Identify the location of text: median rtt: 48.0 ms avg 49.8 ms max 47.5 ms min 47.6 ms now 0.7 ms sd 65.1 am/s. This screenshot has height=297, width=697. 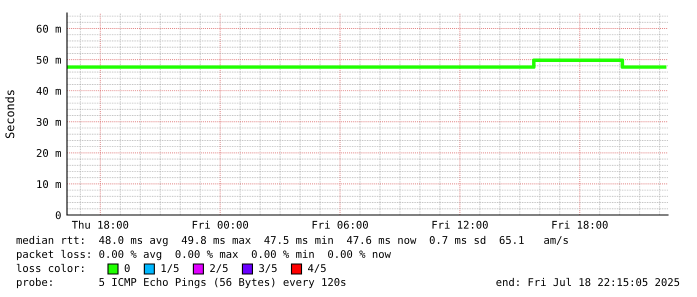
(292, 241).